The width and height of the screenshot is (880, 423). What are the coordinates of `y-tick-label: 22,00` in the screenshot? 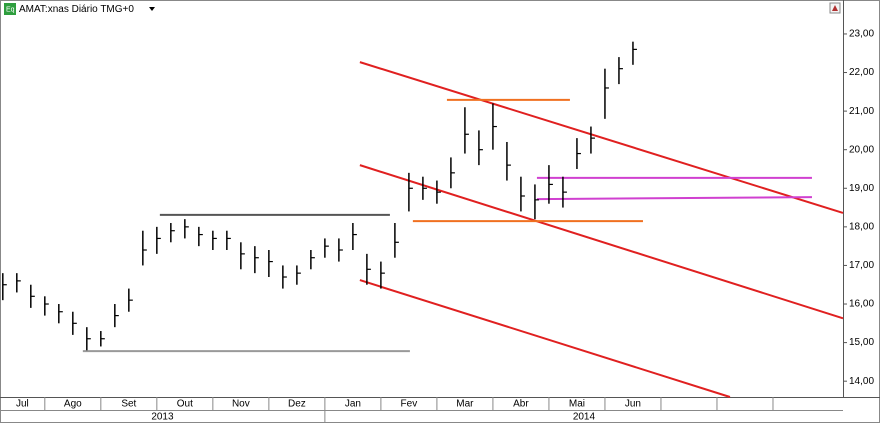 It's located at (861, 72).